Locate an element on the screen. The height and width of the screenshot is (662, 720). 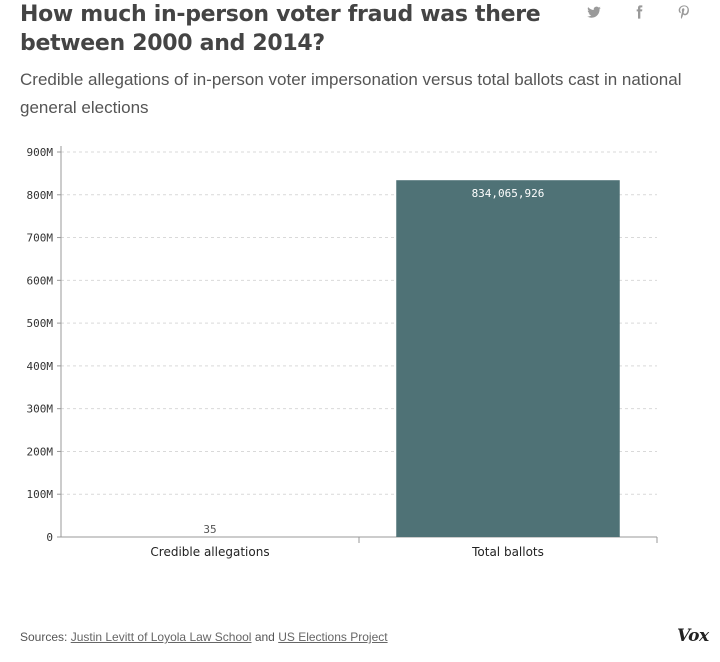
y-tick-label: 400M is located at coordinates (40, 366).